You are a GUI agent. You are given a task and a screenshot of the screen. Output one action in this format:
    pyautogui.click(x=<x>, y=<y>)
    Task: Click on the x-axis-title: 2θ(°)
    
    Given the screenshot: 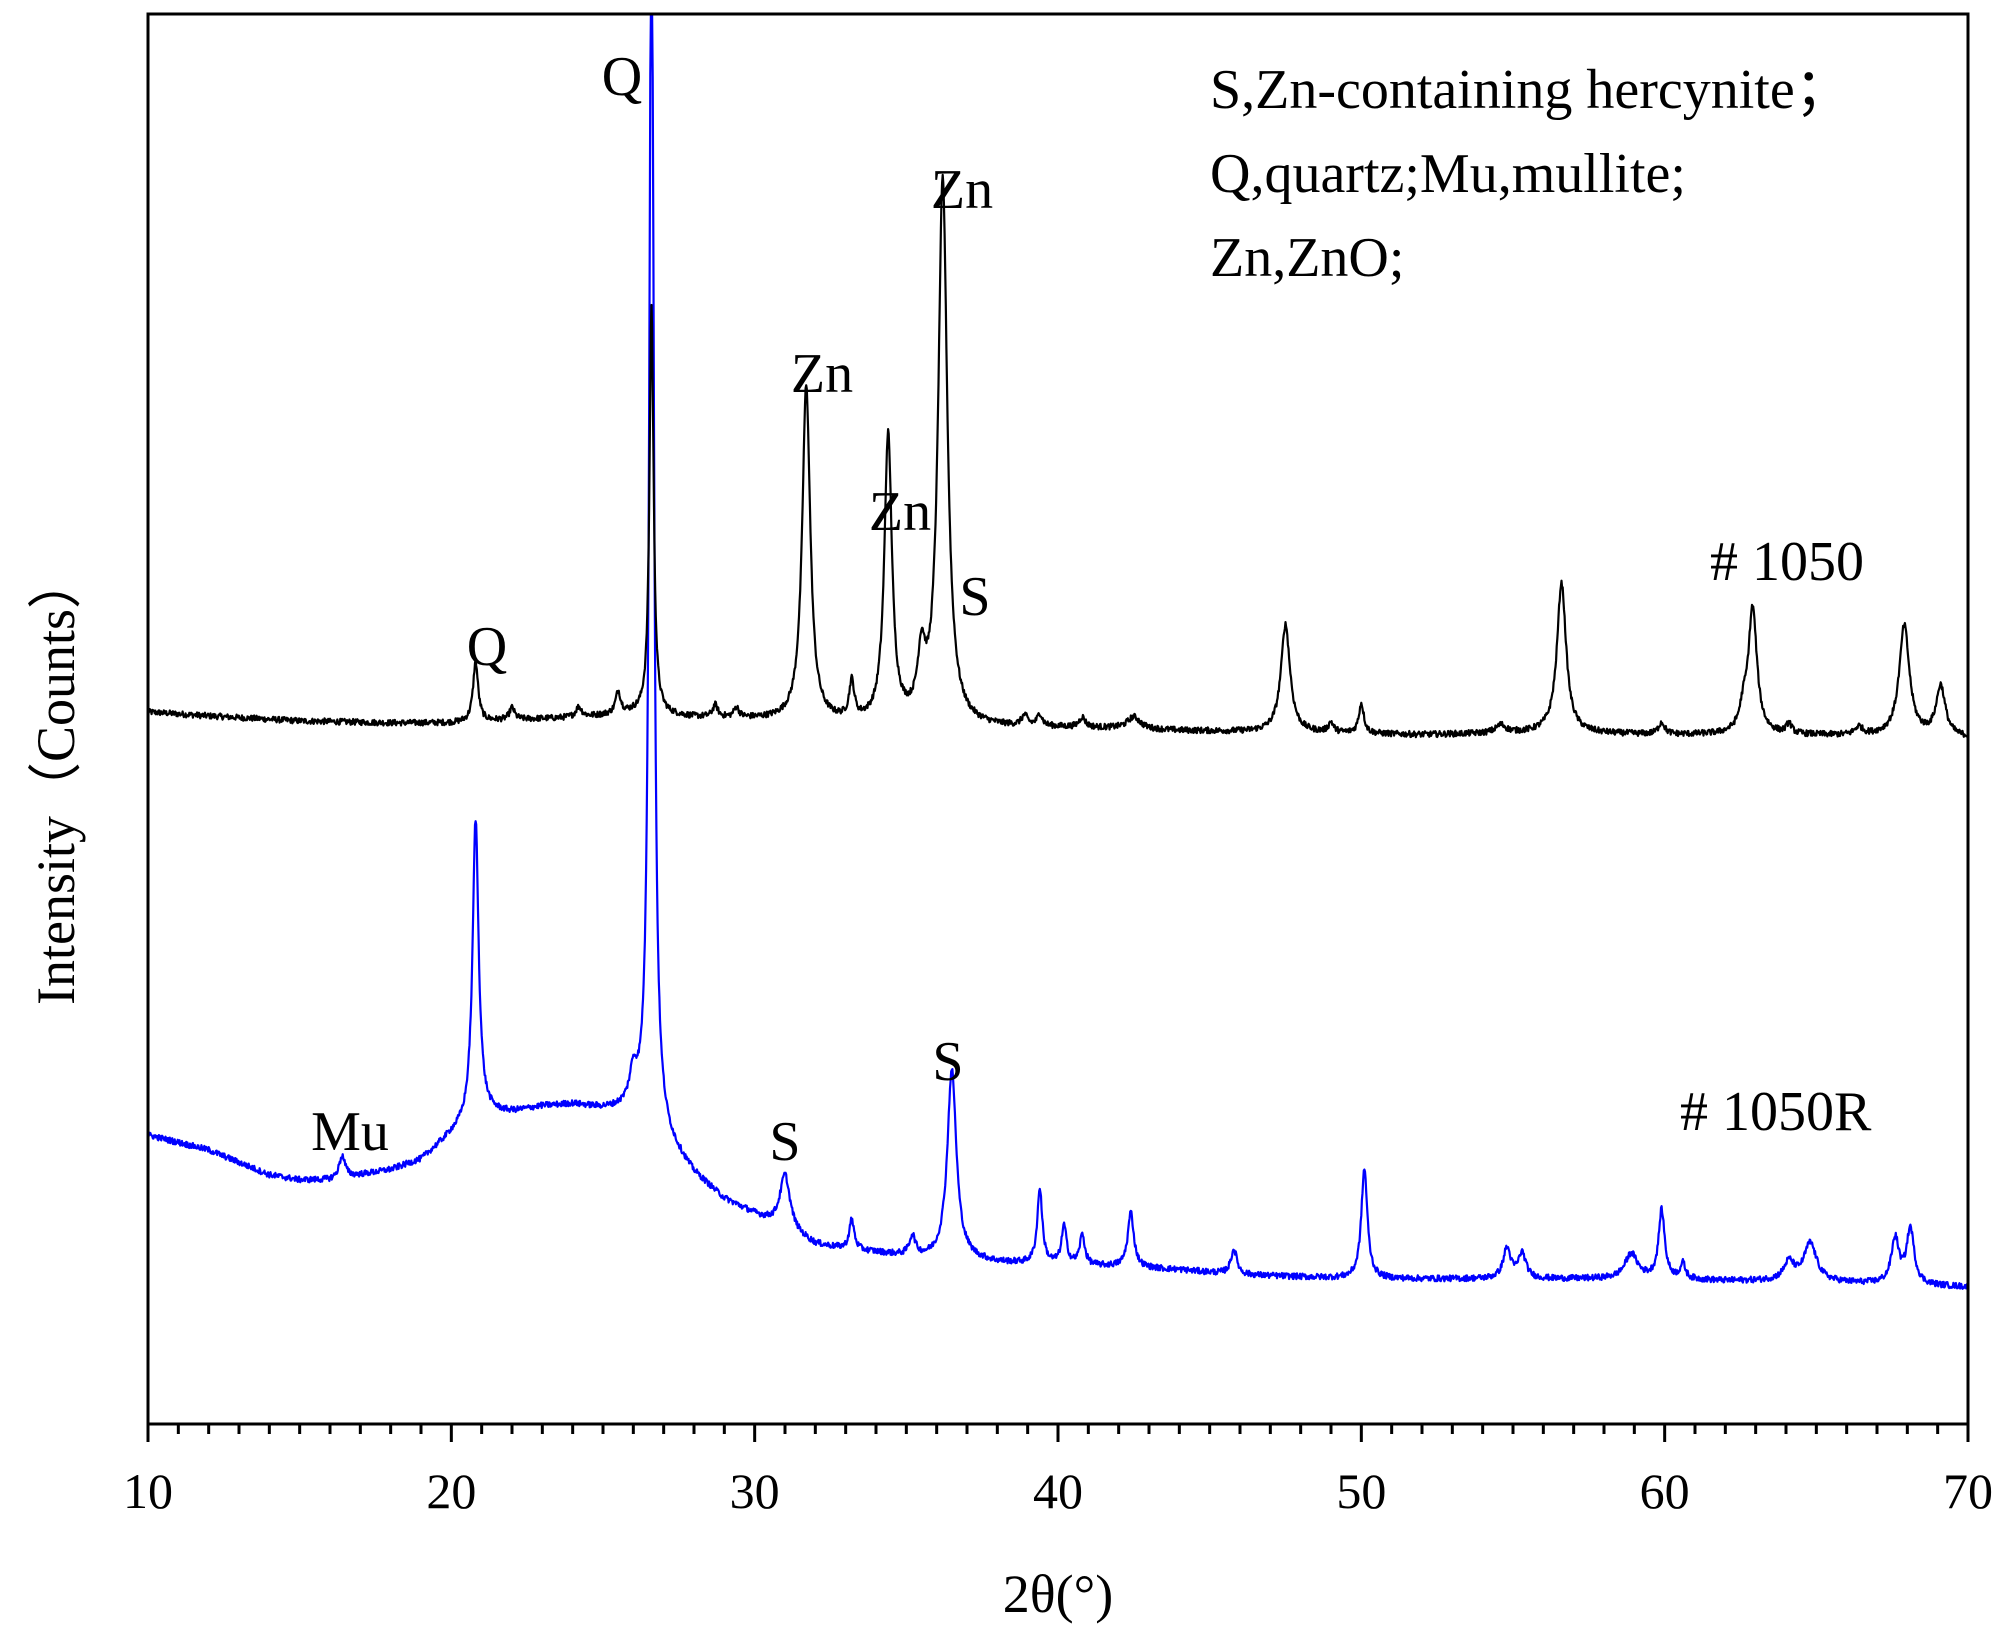 What is the action you would take?
    pyautogui.click(x=1058, y=1594)
    